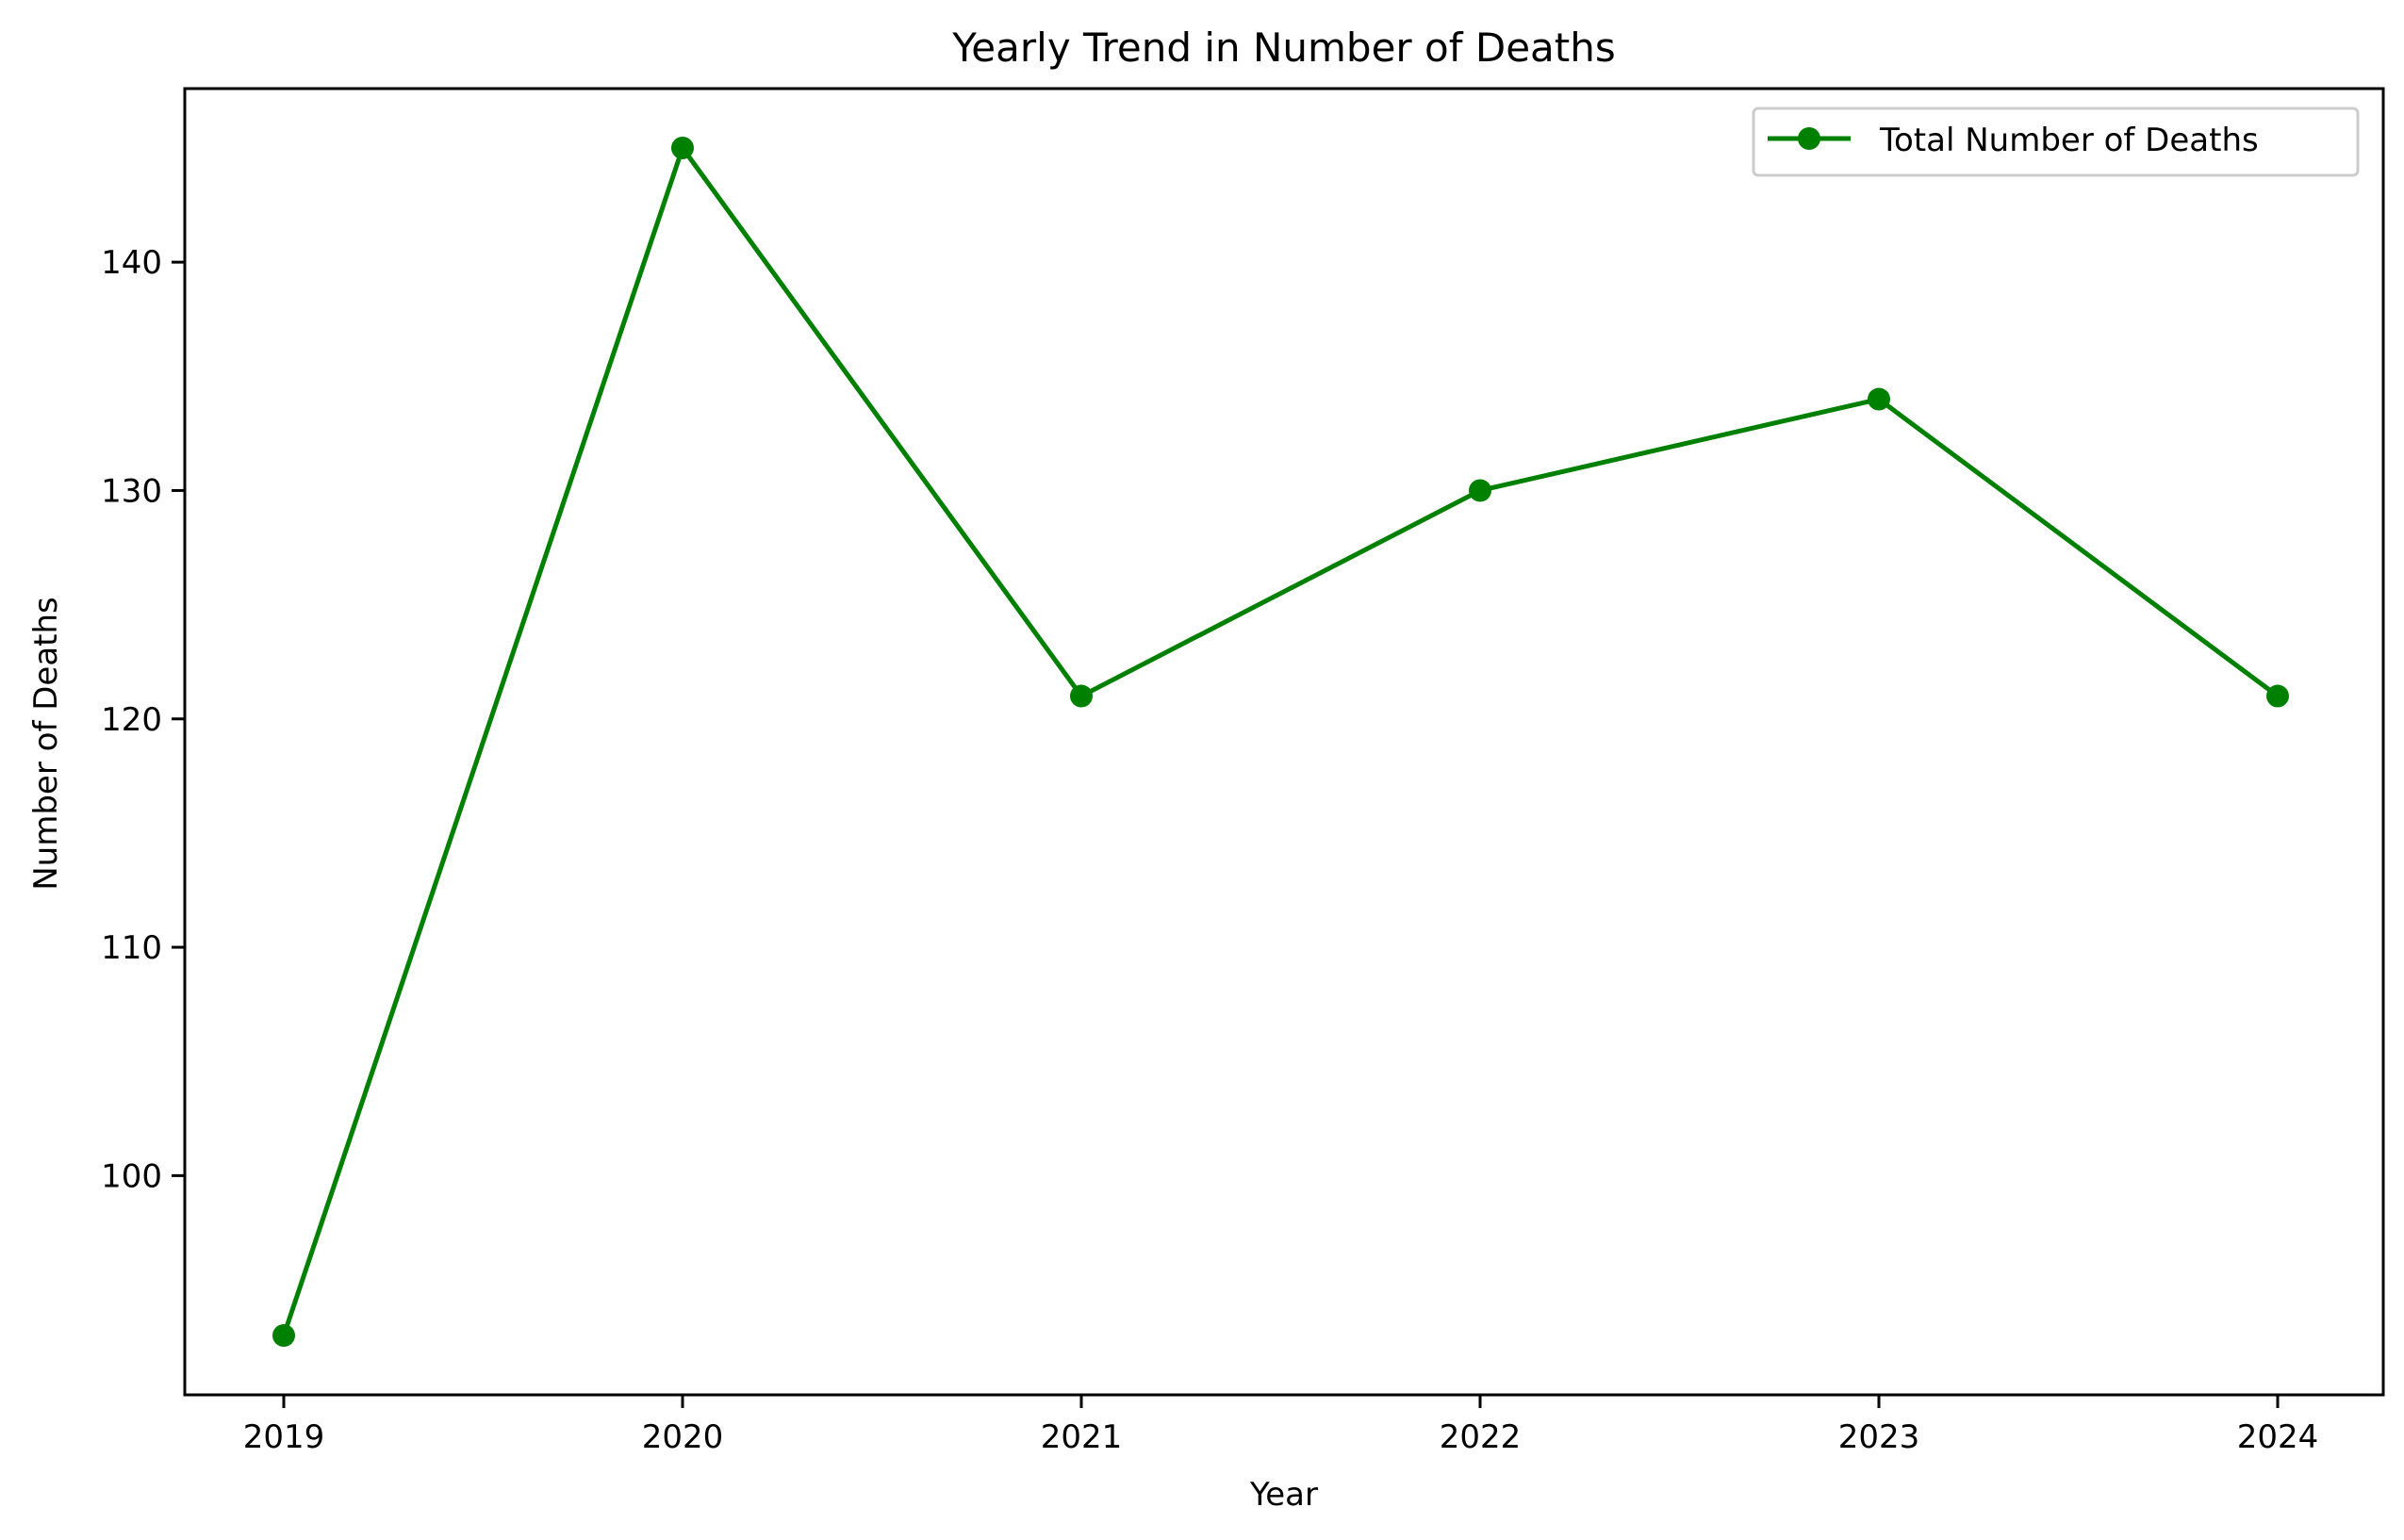 The image size is (2404, 1540). I want to click on x-axis-label: Year, so click(1283, 1495).